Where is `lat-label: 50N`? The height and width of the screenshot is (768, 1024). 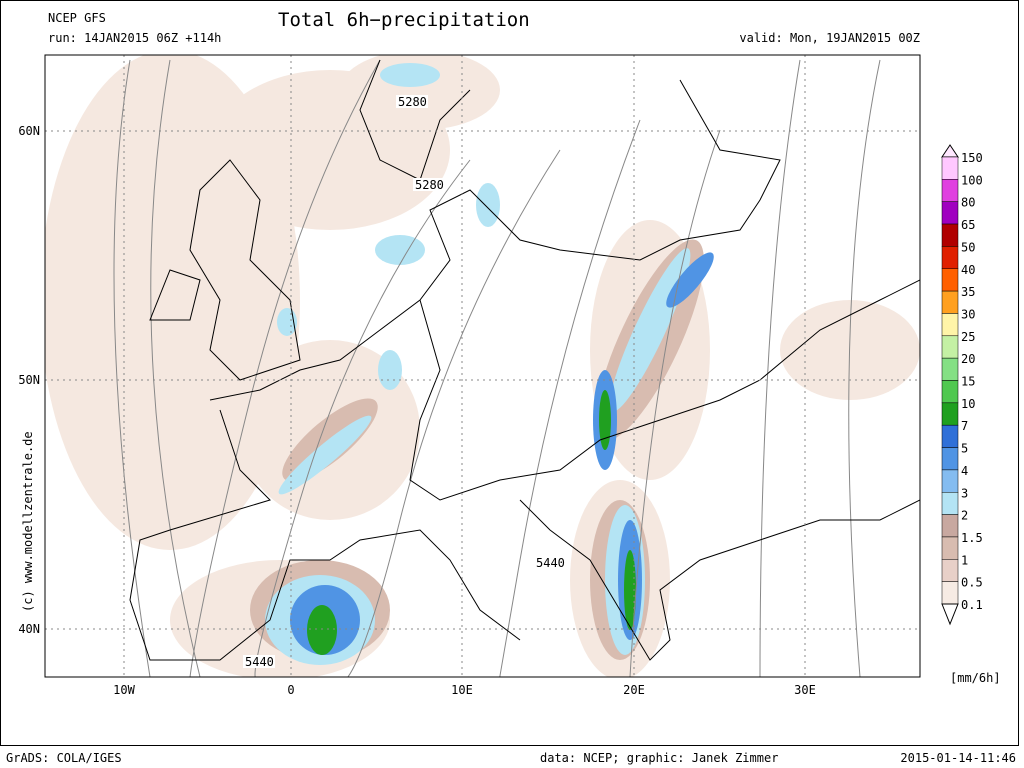
lat-label: 50N is located at coordinates (29, 380).